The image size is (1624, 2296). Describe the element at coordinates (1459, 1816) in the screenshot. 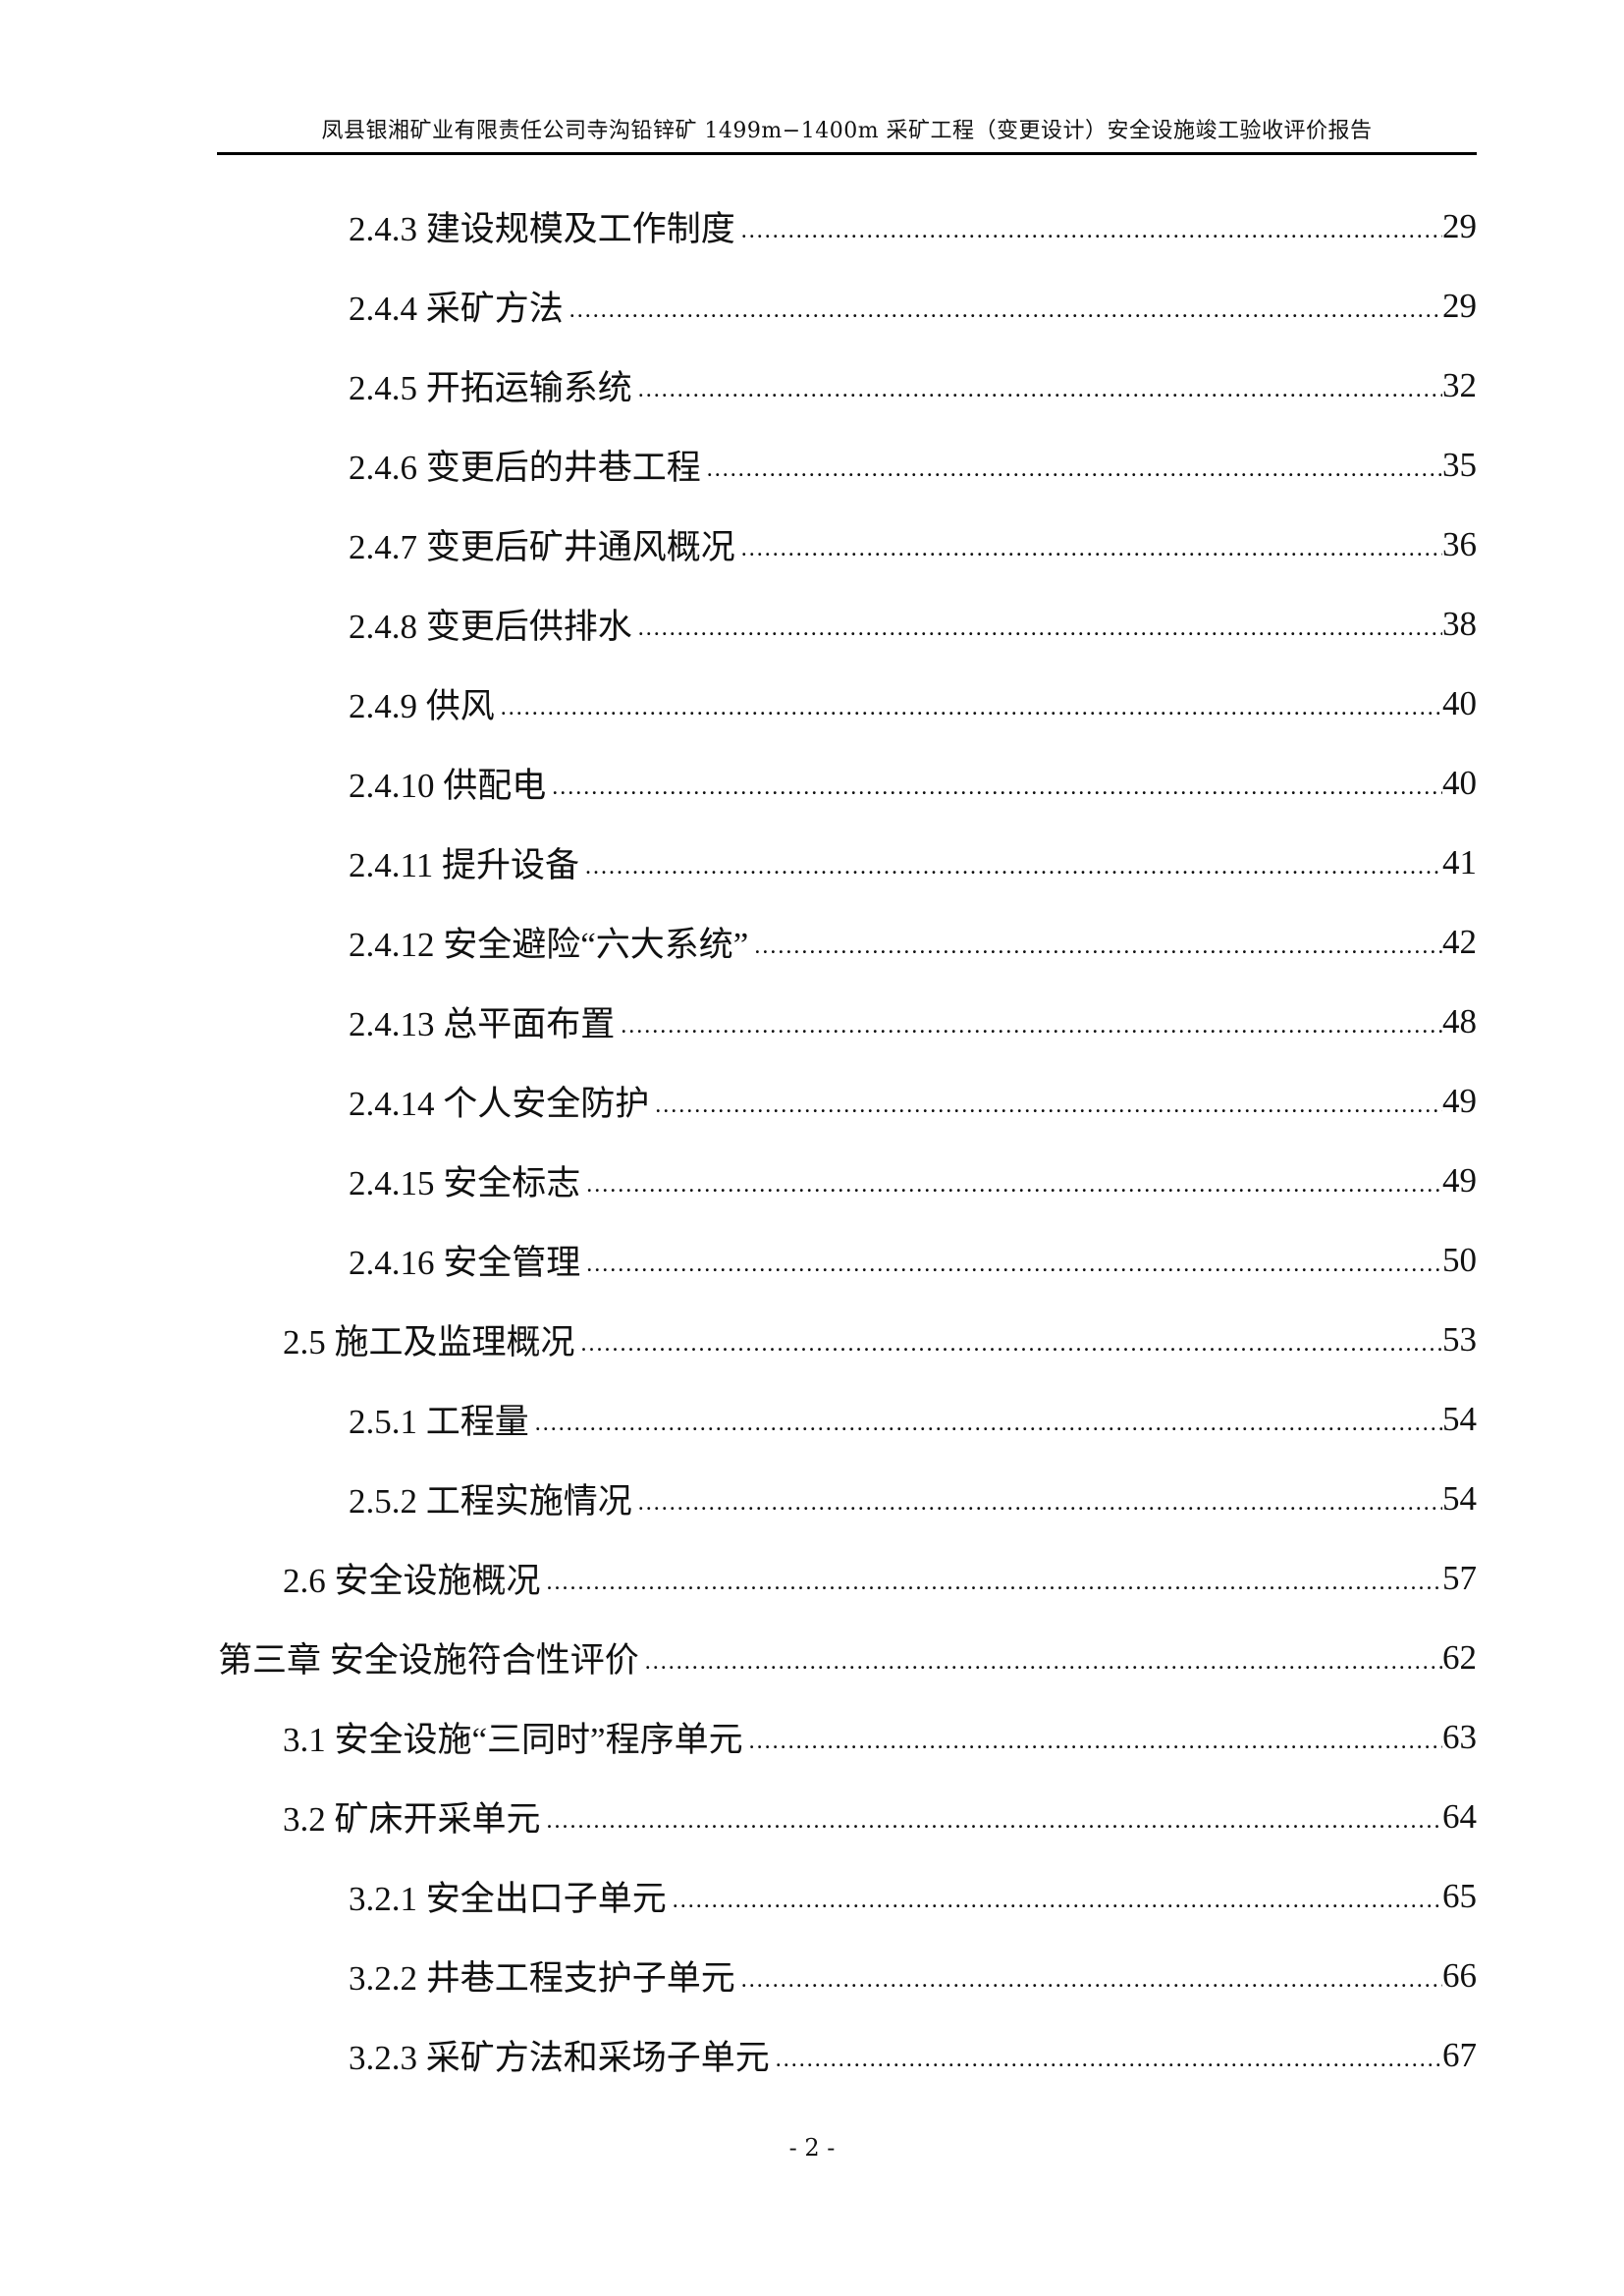

I see `toc-entry-page: 64` at that location.